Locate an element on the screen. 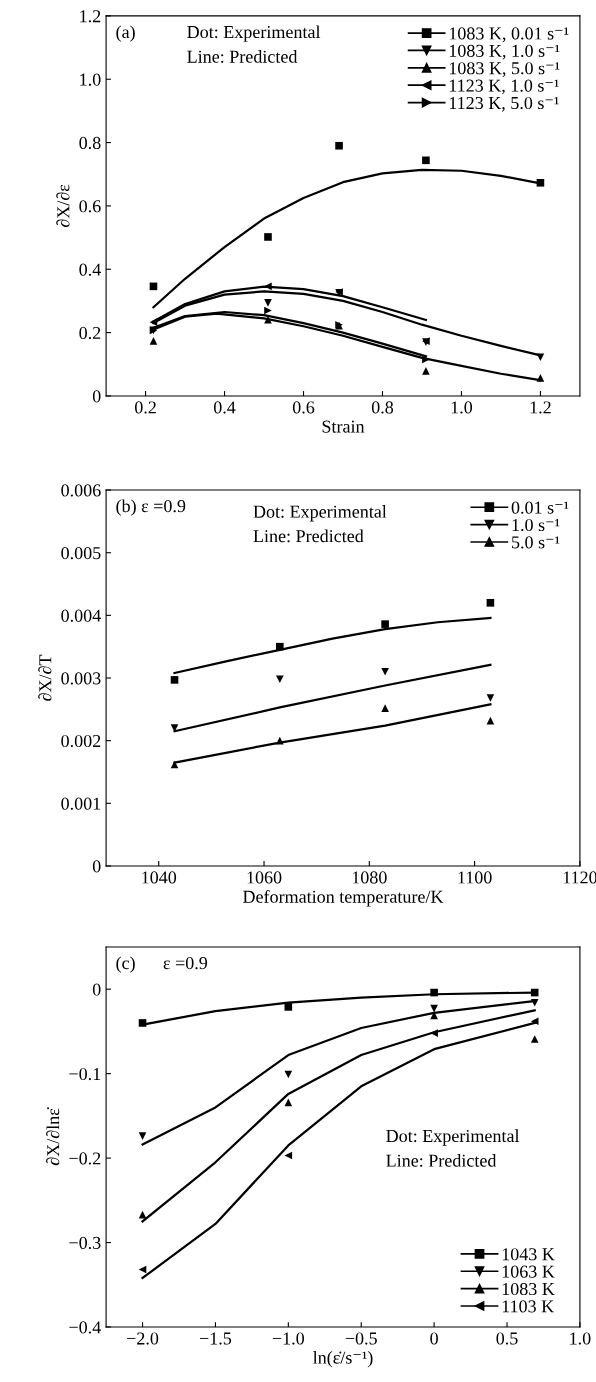 The image size is (596, 1382). x-tick-label: 0.8 is located at coordinates (382, 407).